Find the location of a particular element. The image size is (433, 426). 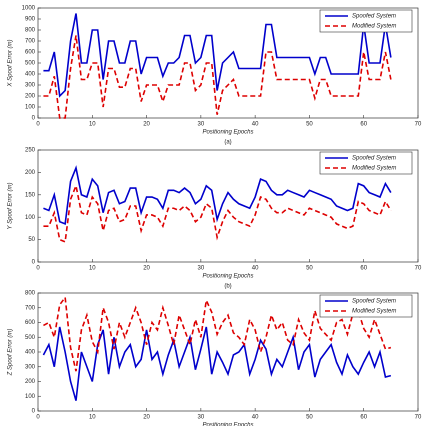

y-tick-label: 50 is located at coordinates (31, 240).